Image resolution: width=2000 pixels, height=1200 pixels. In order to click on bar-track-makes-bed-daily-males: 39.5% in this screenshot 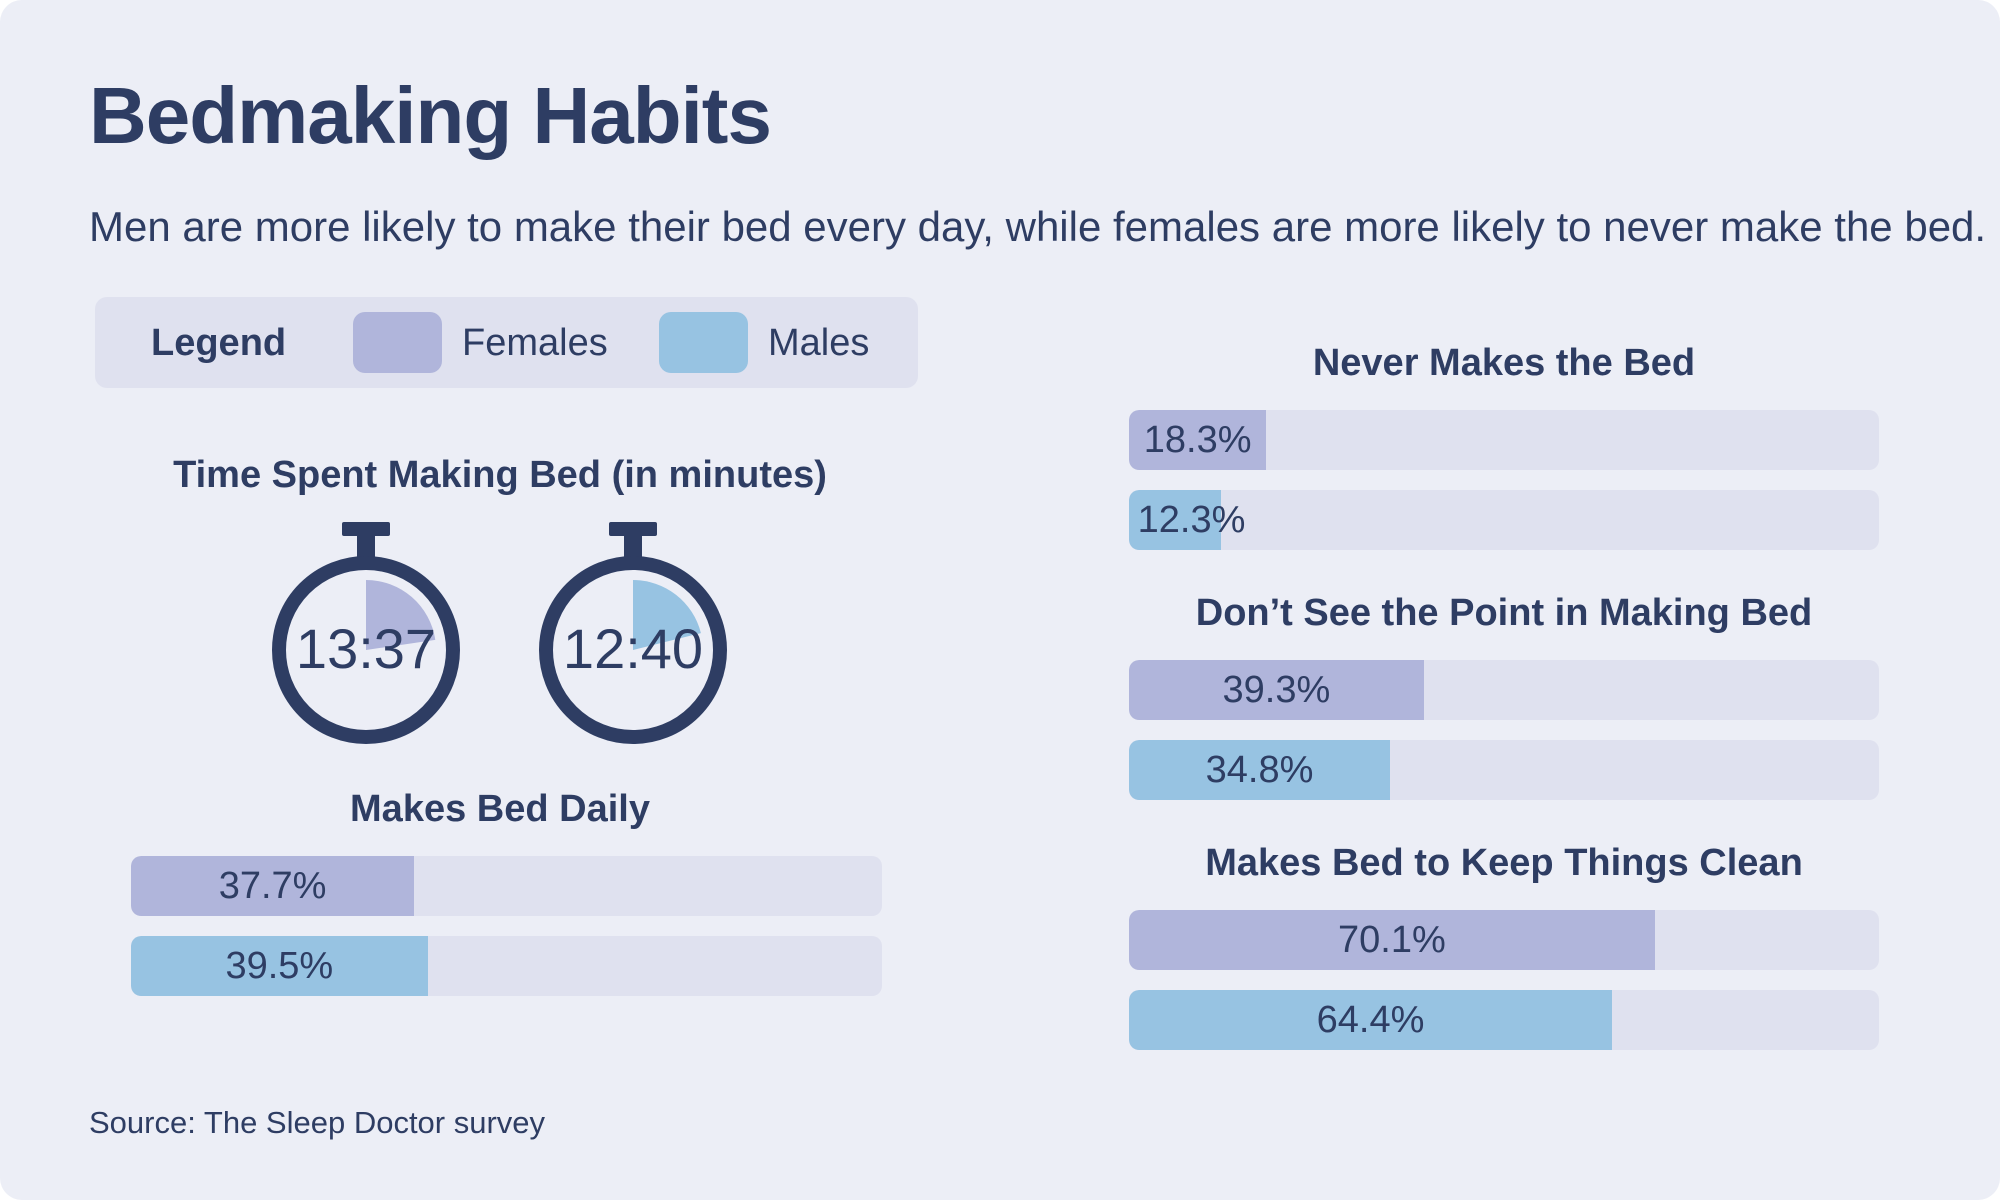, I will do `click(506, 966)`.